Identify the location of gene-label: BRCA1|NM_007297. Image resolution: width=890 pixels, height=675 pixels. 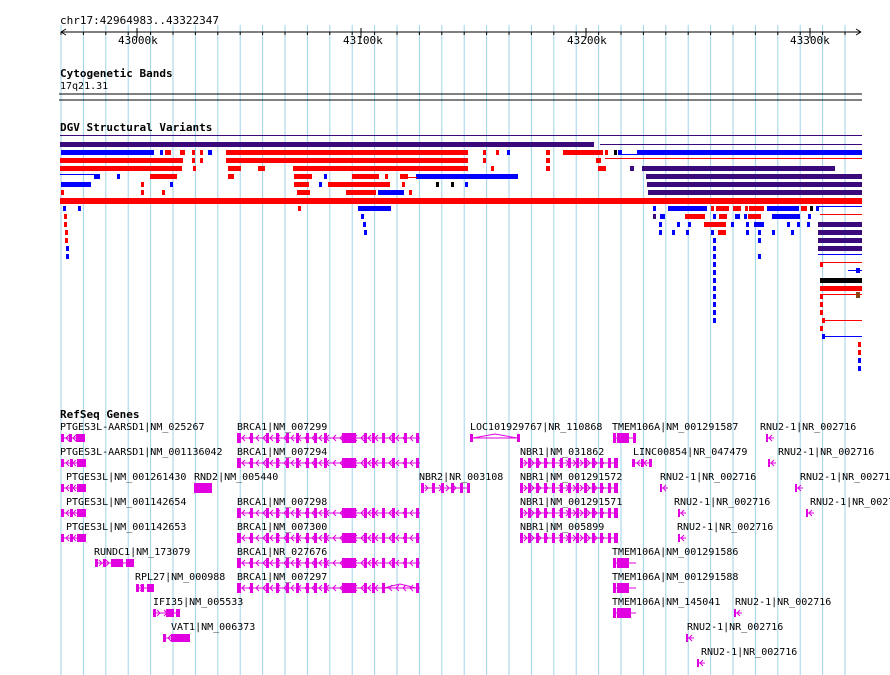
(282, 577).